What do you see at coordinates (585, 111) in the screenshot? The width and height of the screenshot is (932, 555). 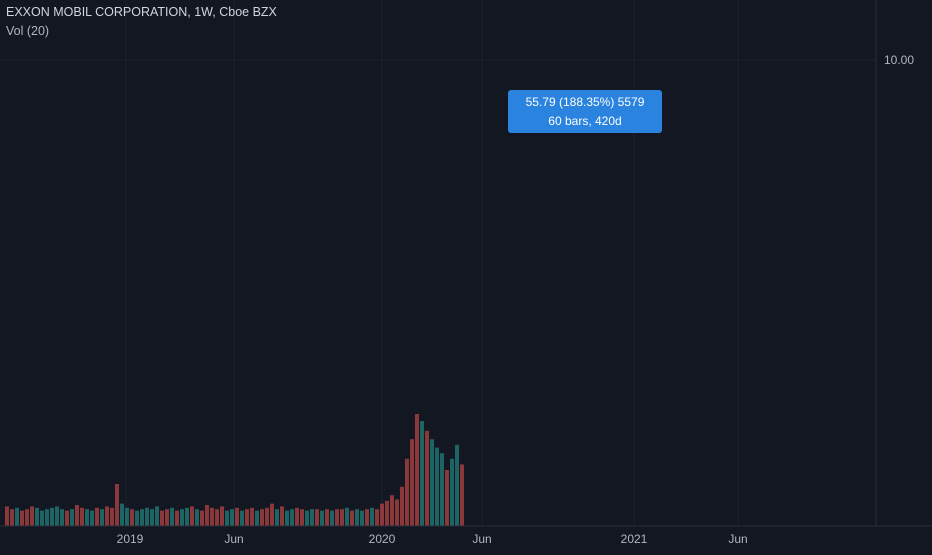 I see `measurement-box: 55.79 (188.35%) 5579 60 bars, 420d` at bounding box center [585, 111].